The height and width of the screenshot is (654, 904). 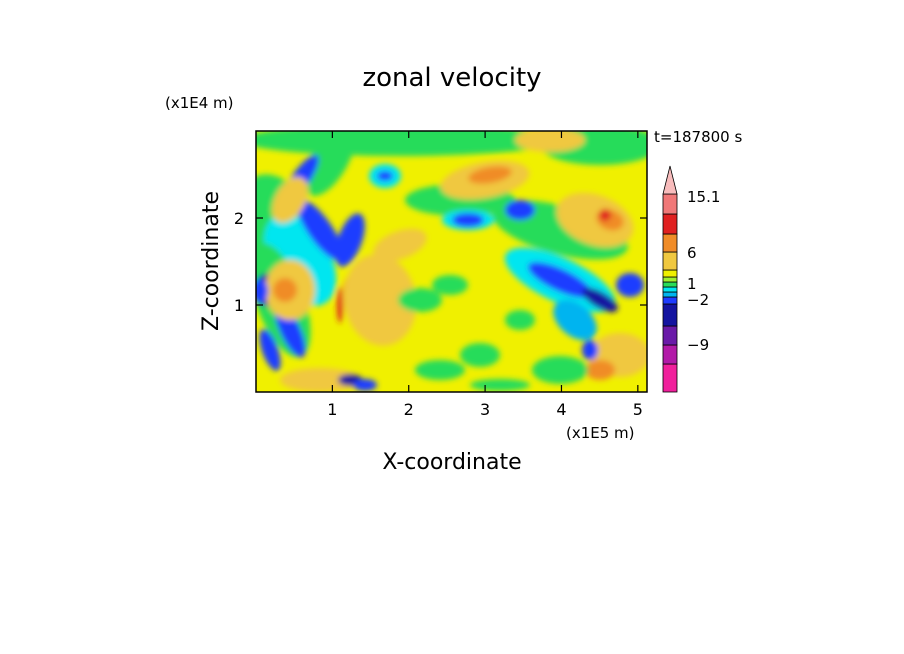 I want to click on x-unit-label: (x1E5 m), so click(x=600, y=433).